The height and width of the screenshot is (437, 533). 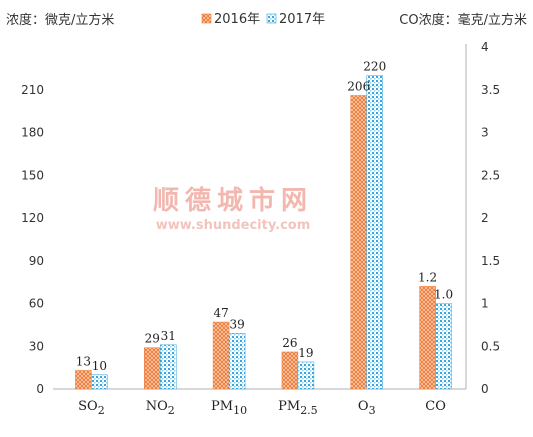 I want to click on category-label-subscript: 3, so click(x=372, y=410).